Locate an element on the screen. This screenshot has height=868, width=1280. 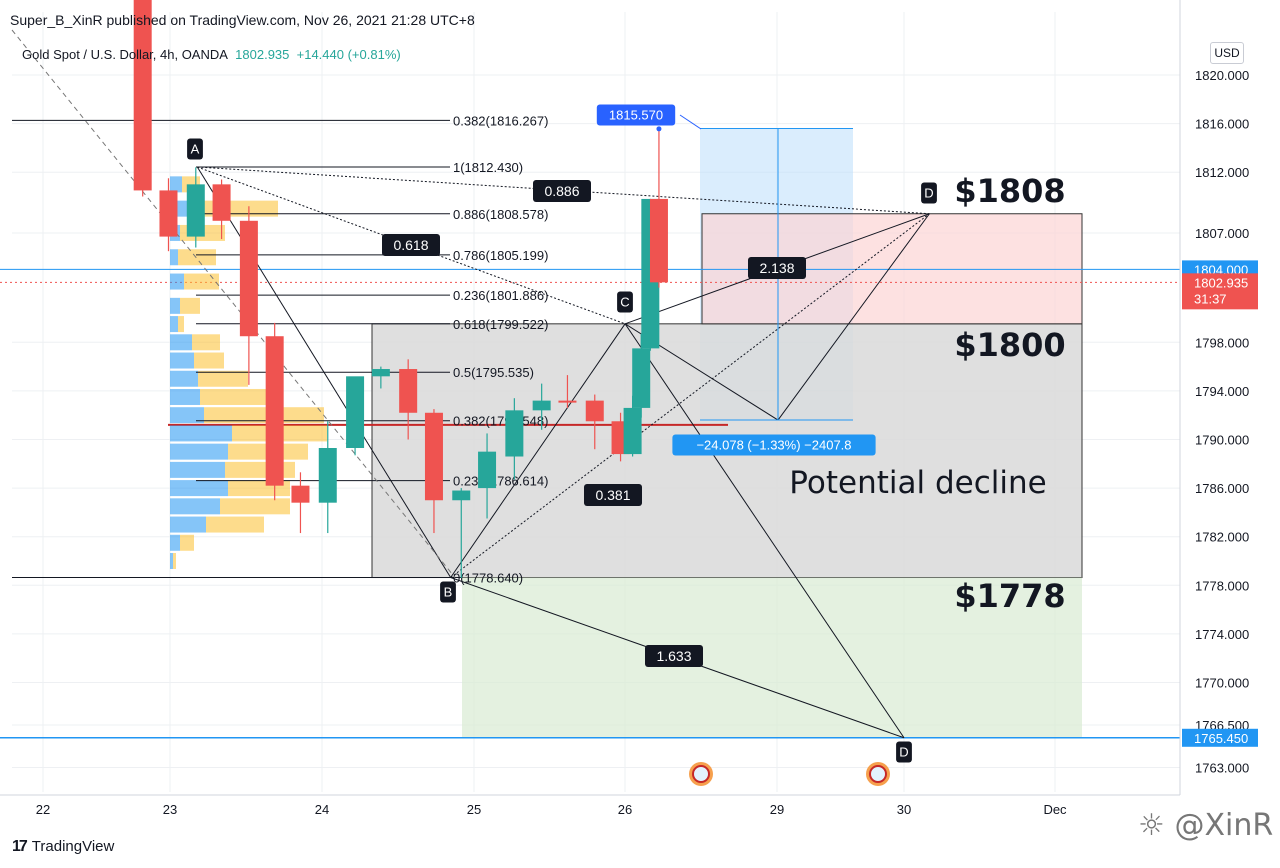
ratio-label: 0.381 is located at coordinates (613, 495).